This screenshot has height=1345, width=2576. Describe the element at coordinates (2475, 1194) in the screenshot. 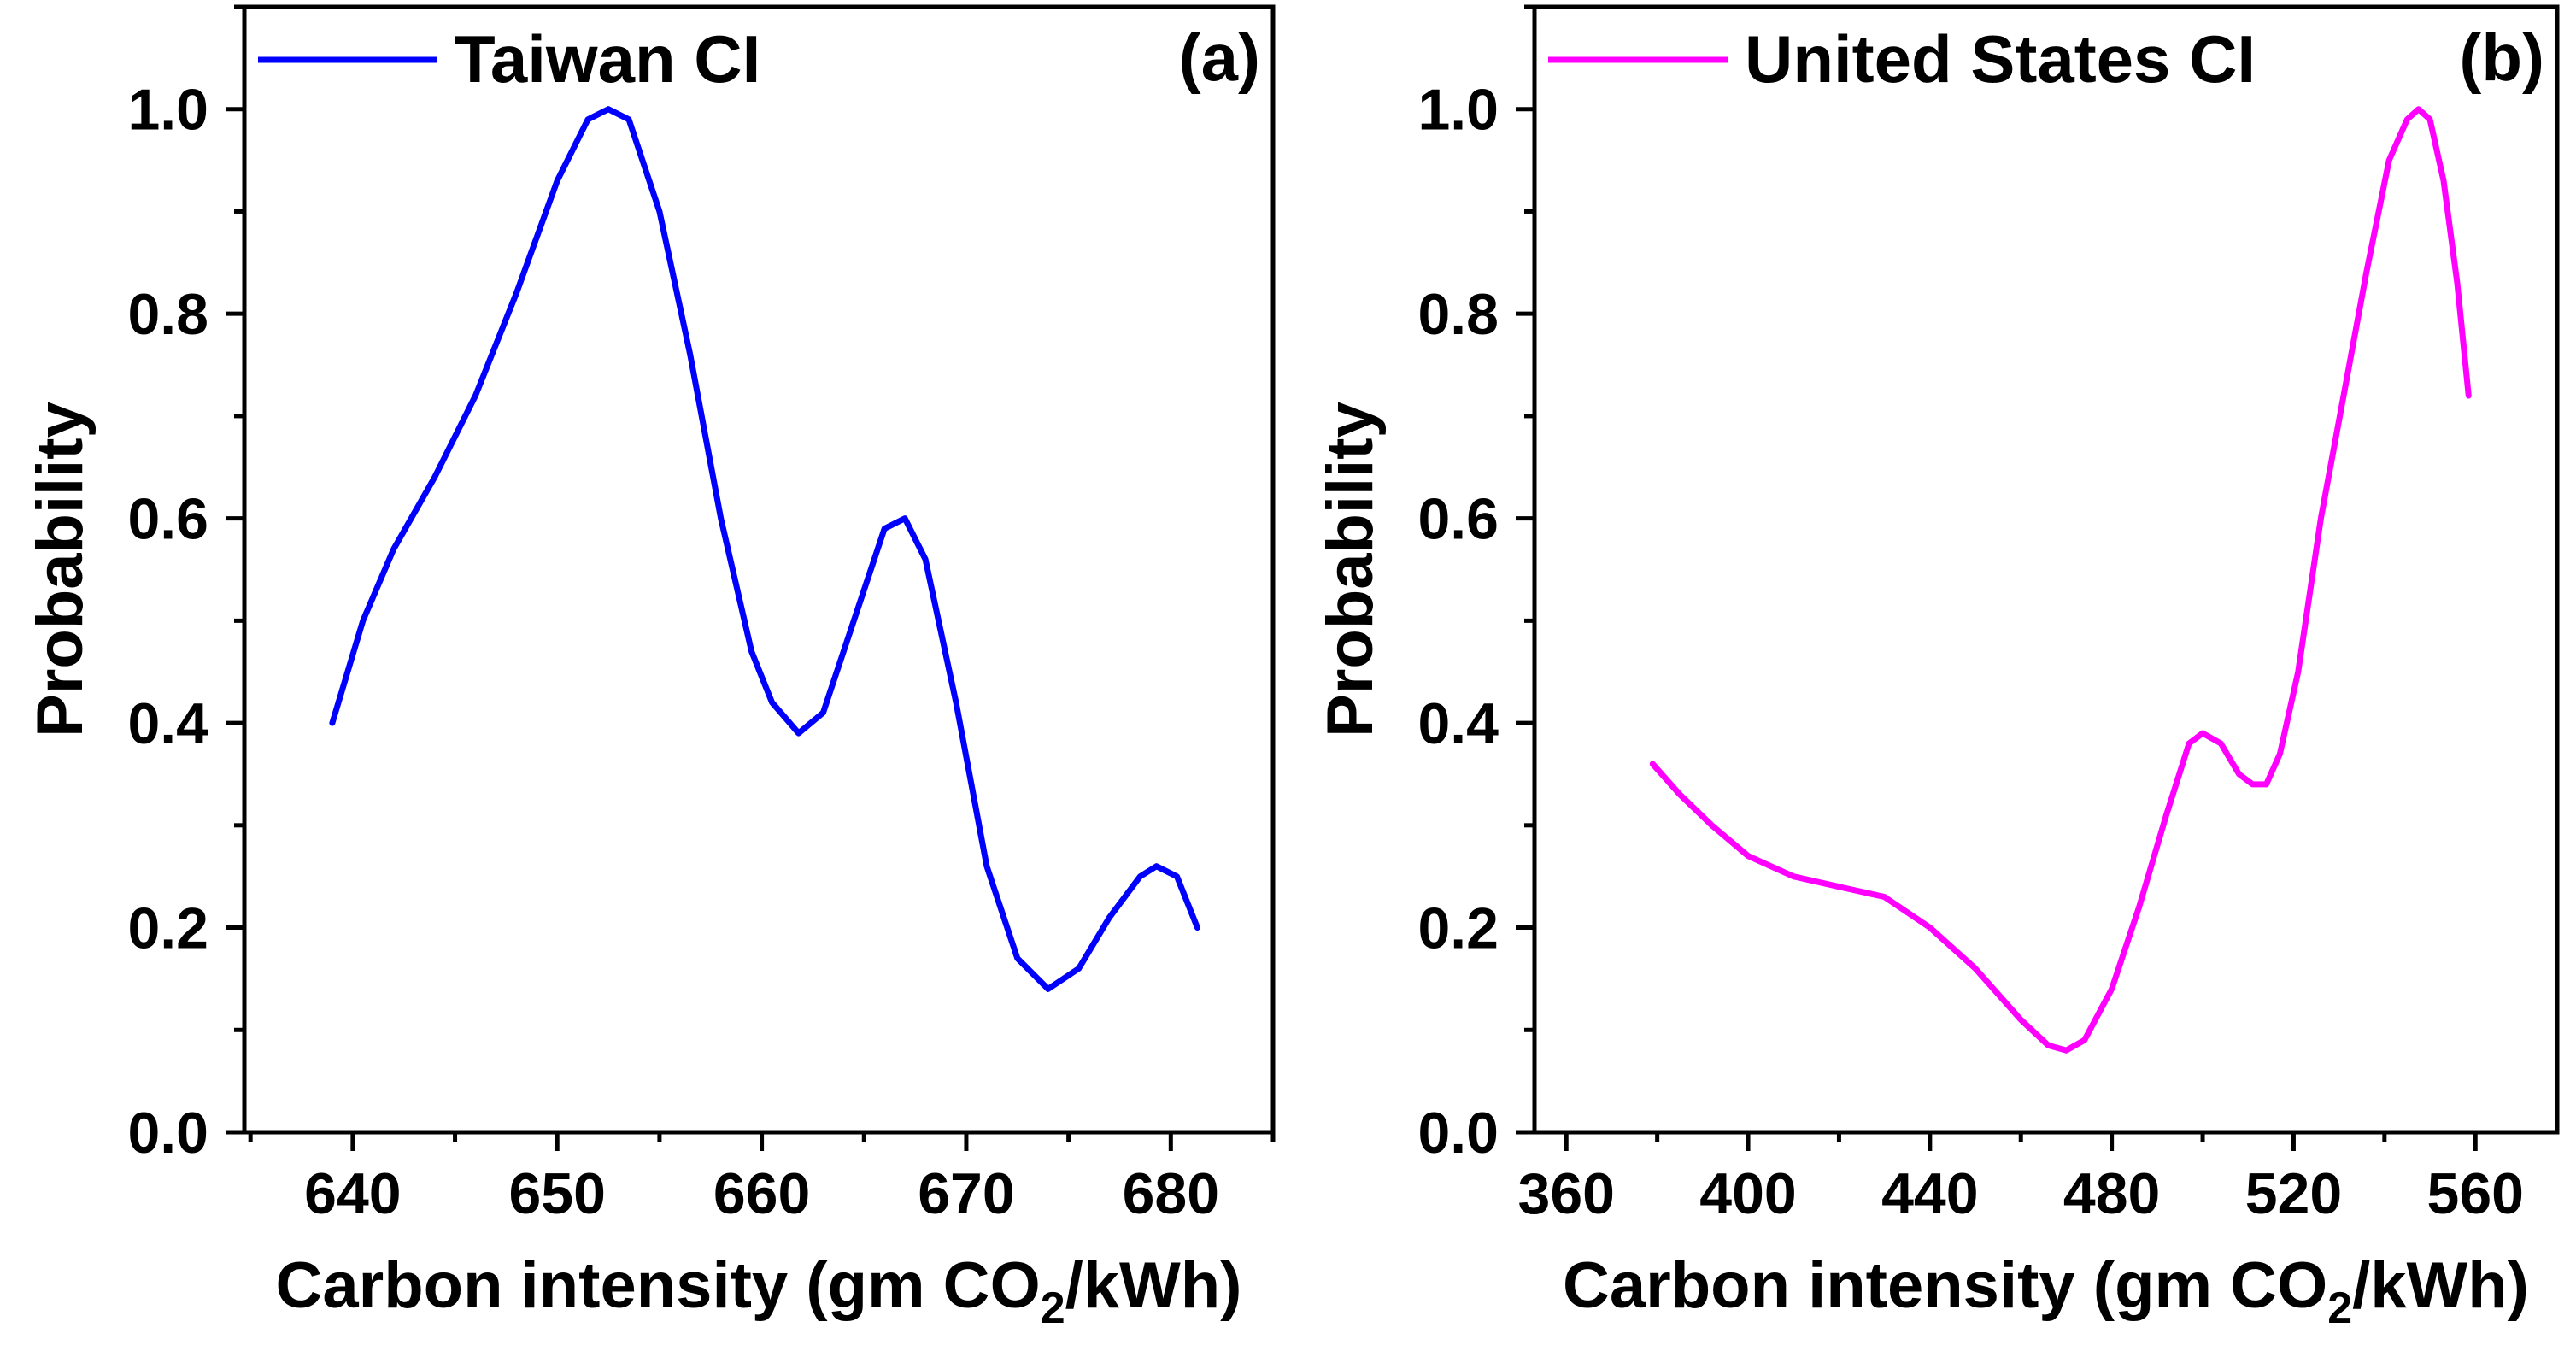

I see `x-tick-label: 560` at that location.